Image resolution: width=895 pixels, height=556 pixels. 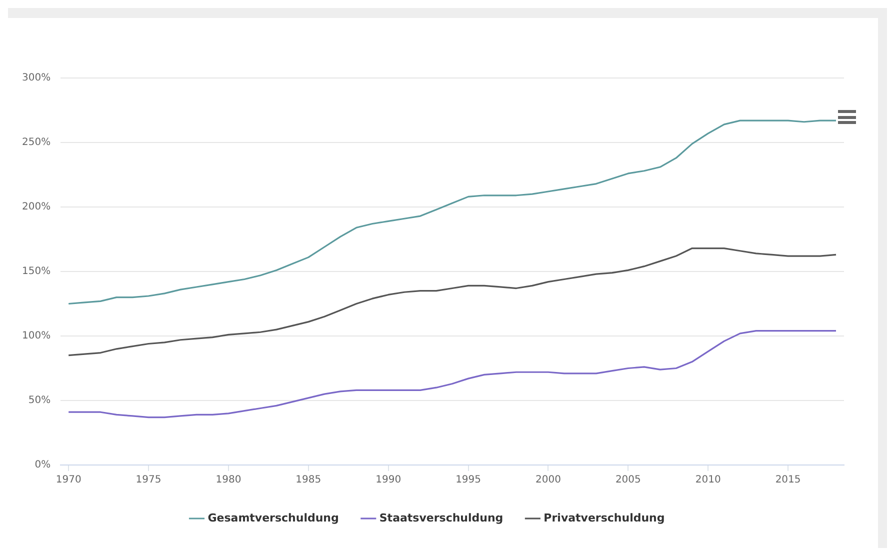 I want to click on y-tick-label: 100%, so click(x=36, y=336).